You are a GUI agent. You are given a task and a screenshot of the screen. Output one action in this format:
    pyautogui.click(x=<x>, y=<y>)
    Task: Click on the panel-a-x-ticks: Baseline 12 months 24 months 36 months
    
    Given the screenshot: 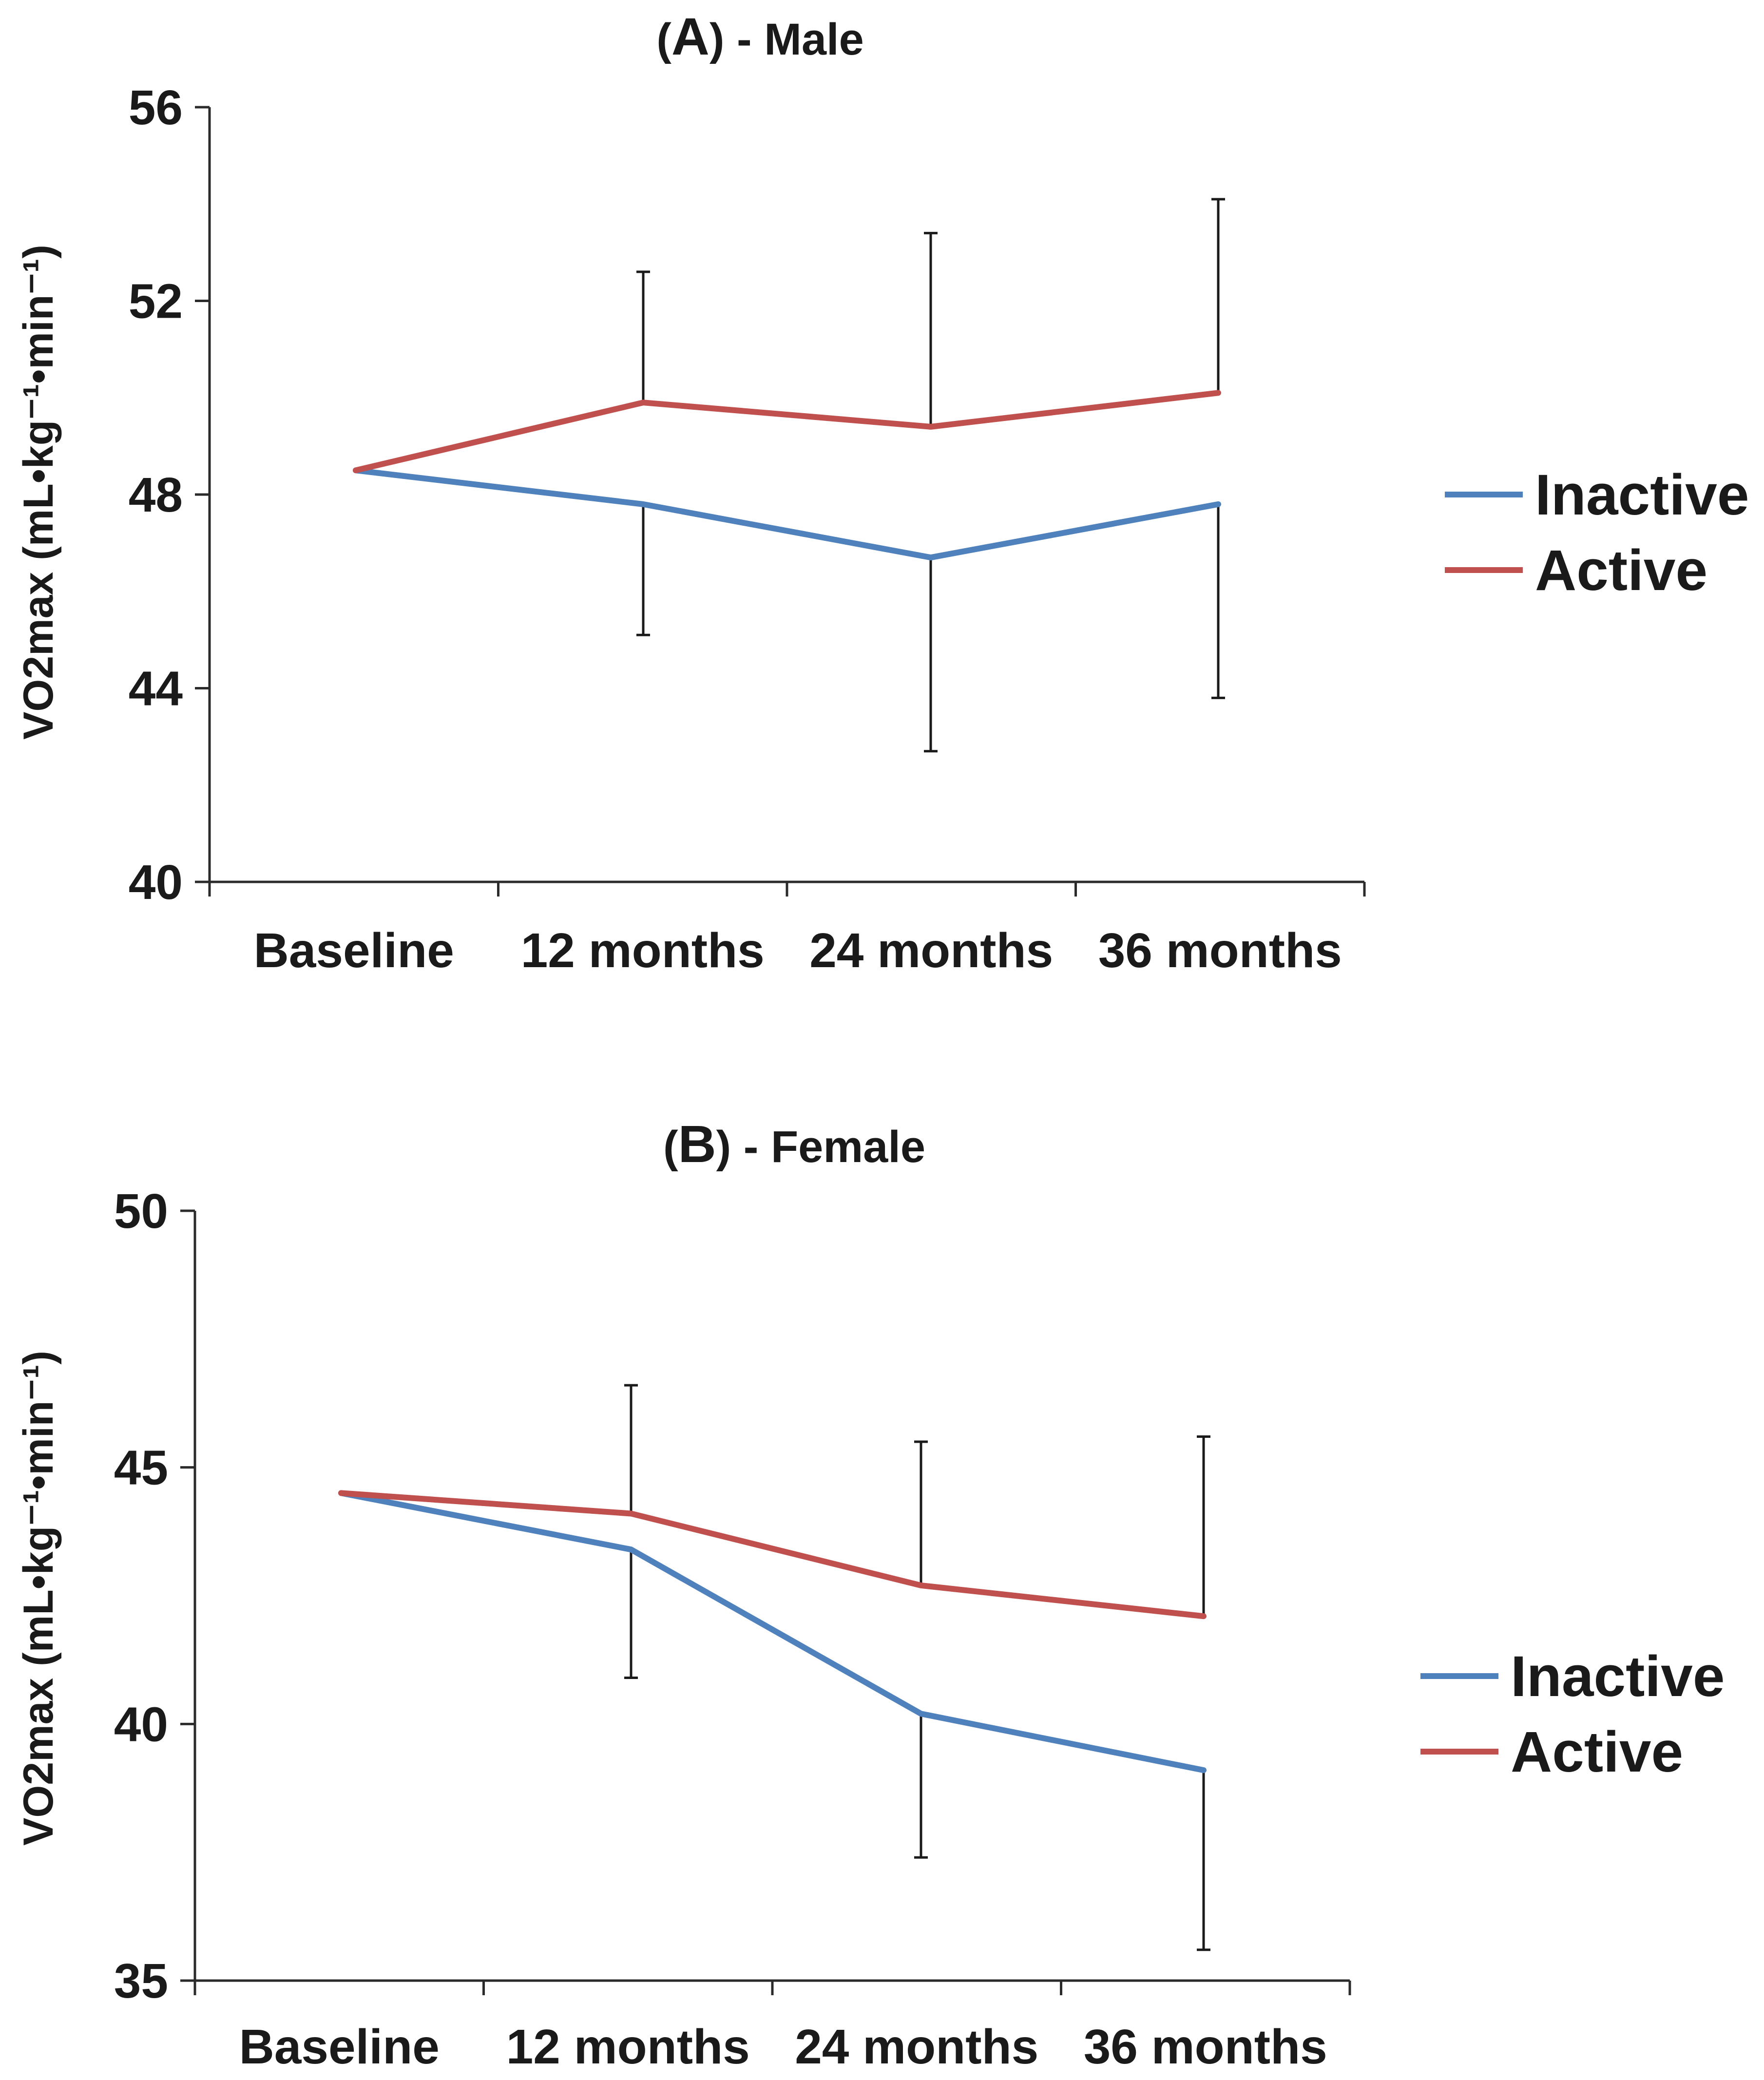 What is the action you would take?
    pyautogui.click(x=787, y=930)
    